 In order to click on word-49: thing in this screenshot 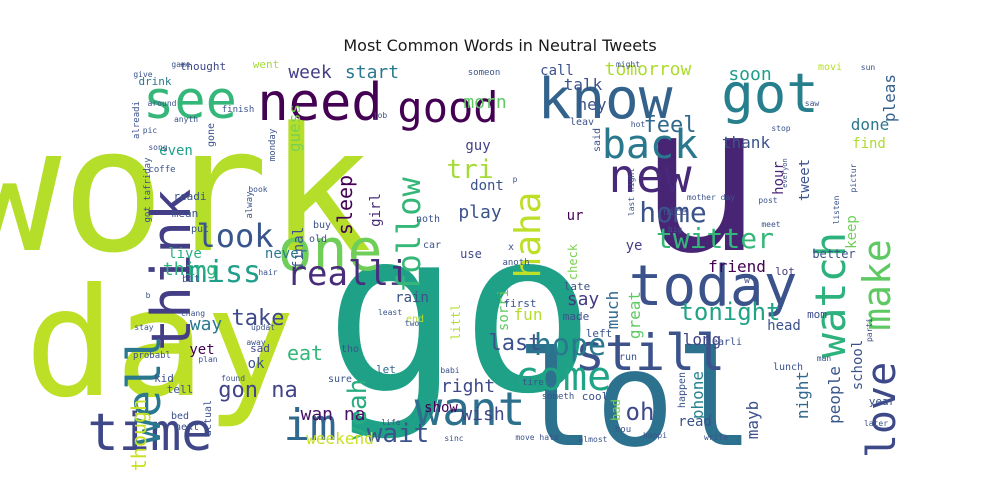, I will do `click(190, 269)`.